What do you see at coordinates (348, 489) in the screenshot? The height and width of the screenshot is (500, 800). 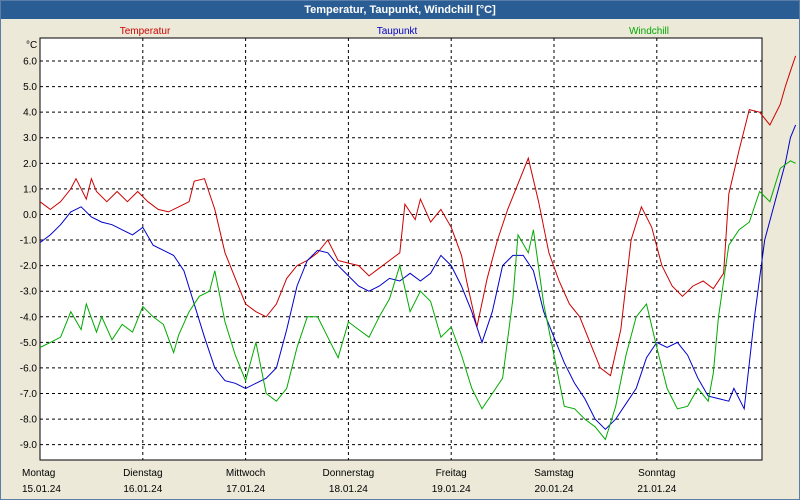 I see `x-tick-date: 18.01.24` at bounding box center [348, 489].